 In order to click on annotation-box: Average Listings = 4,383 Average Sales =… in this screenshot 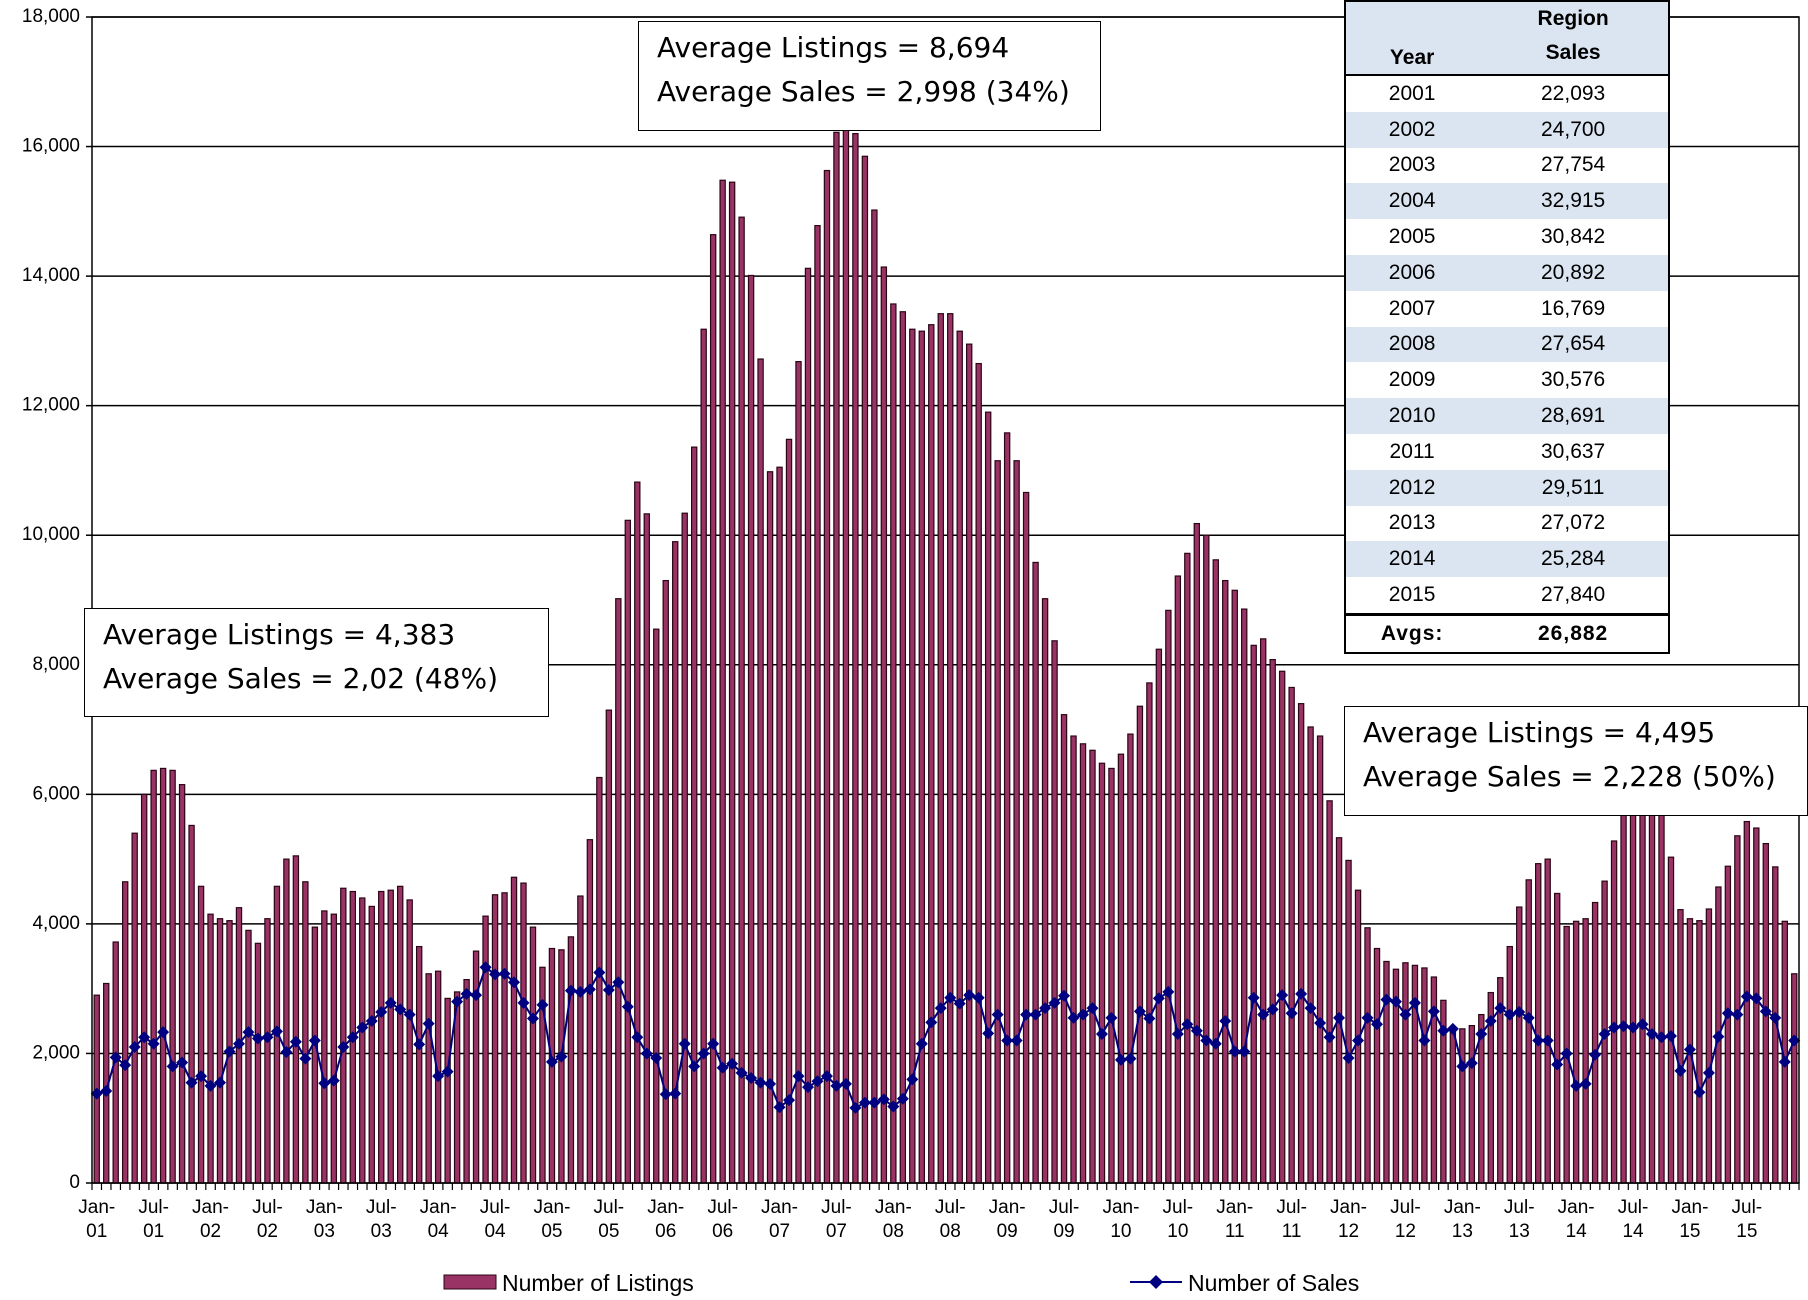, I will do `click(316, 662)`.